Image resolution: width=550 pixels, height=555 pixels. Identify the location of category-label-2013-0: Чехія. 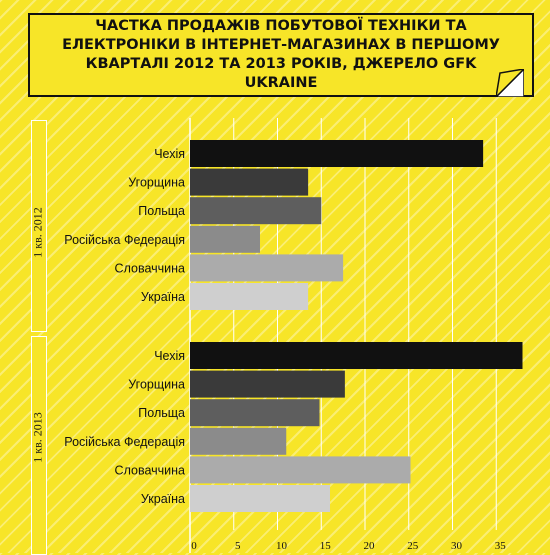
(169, 356).